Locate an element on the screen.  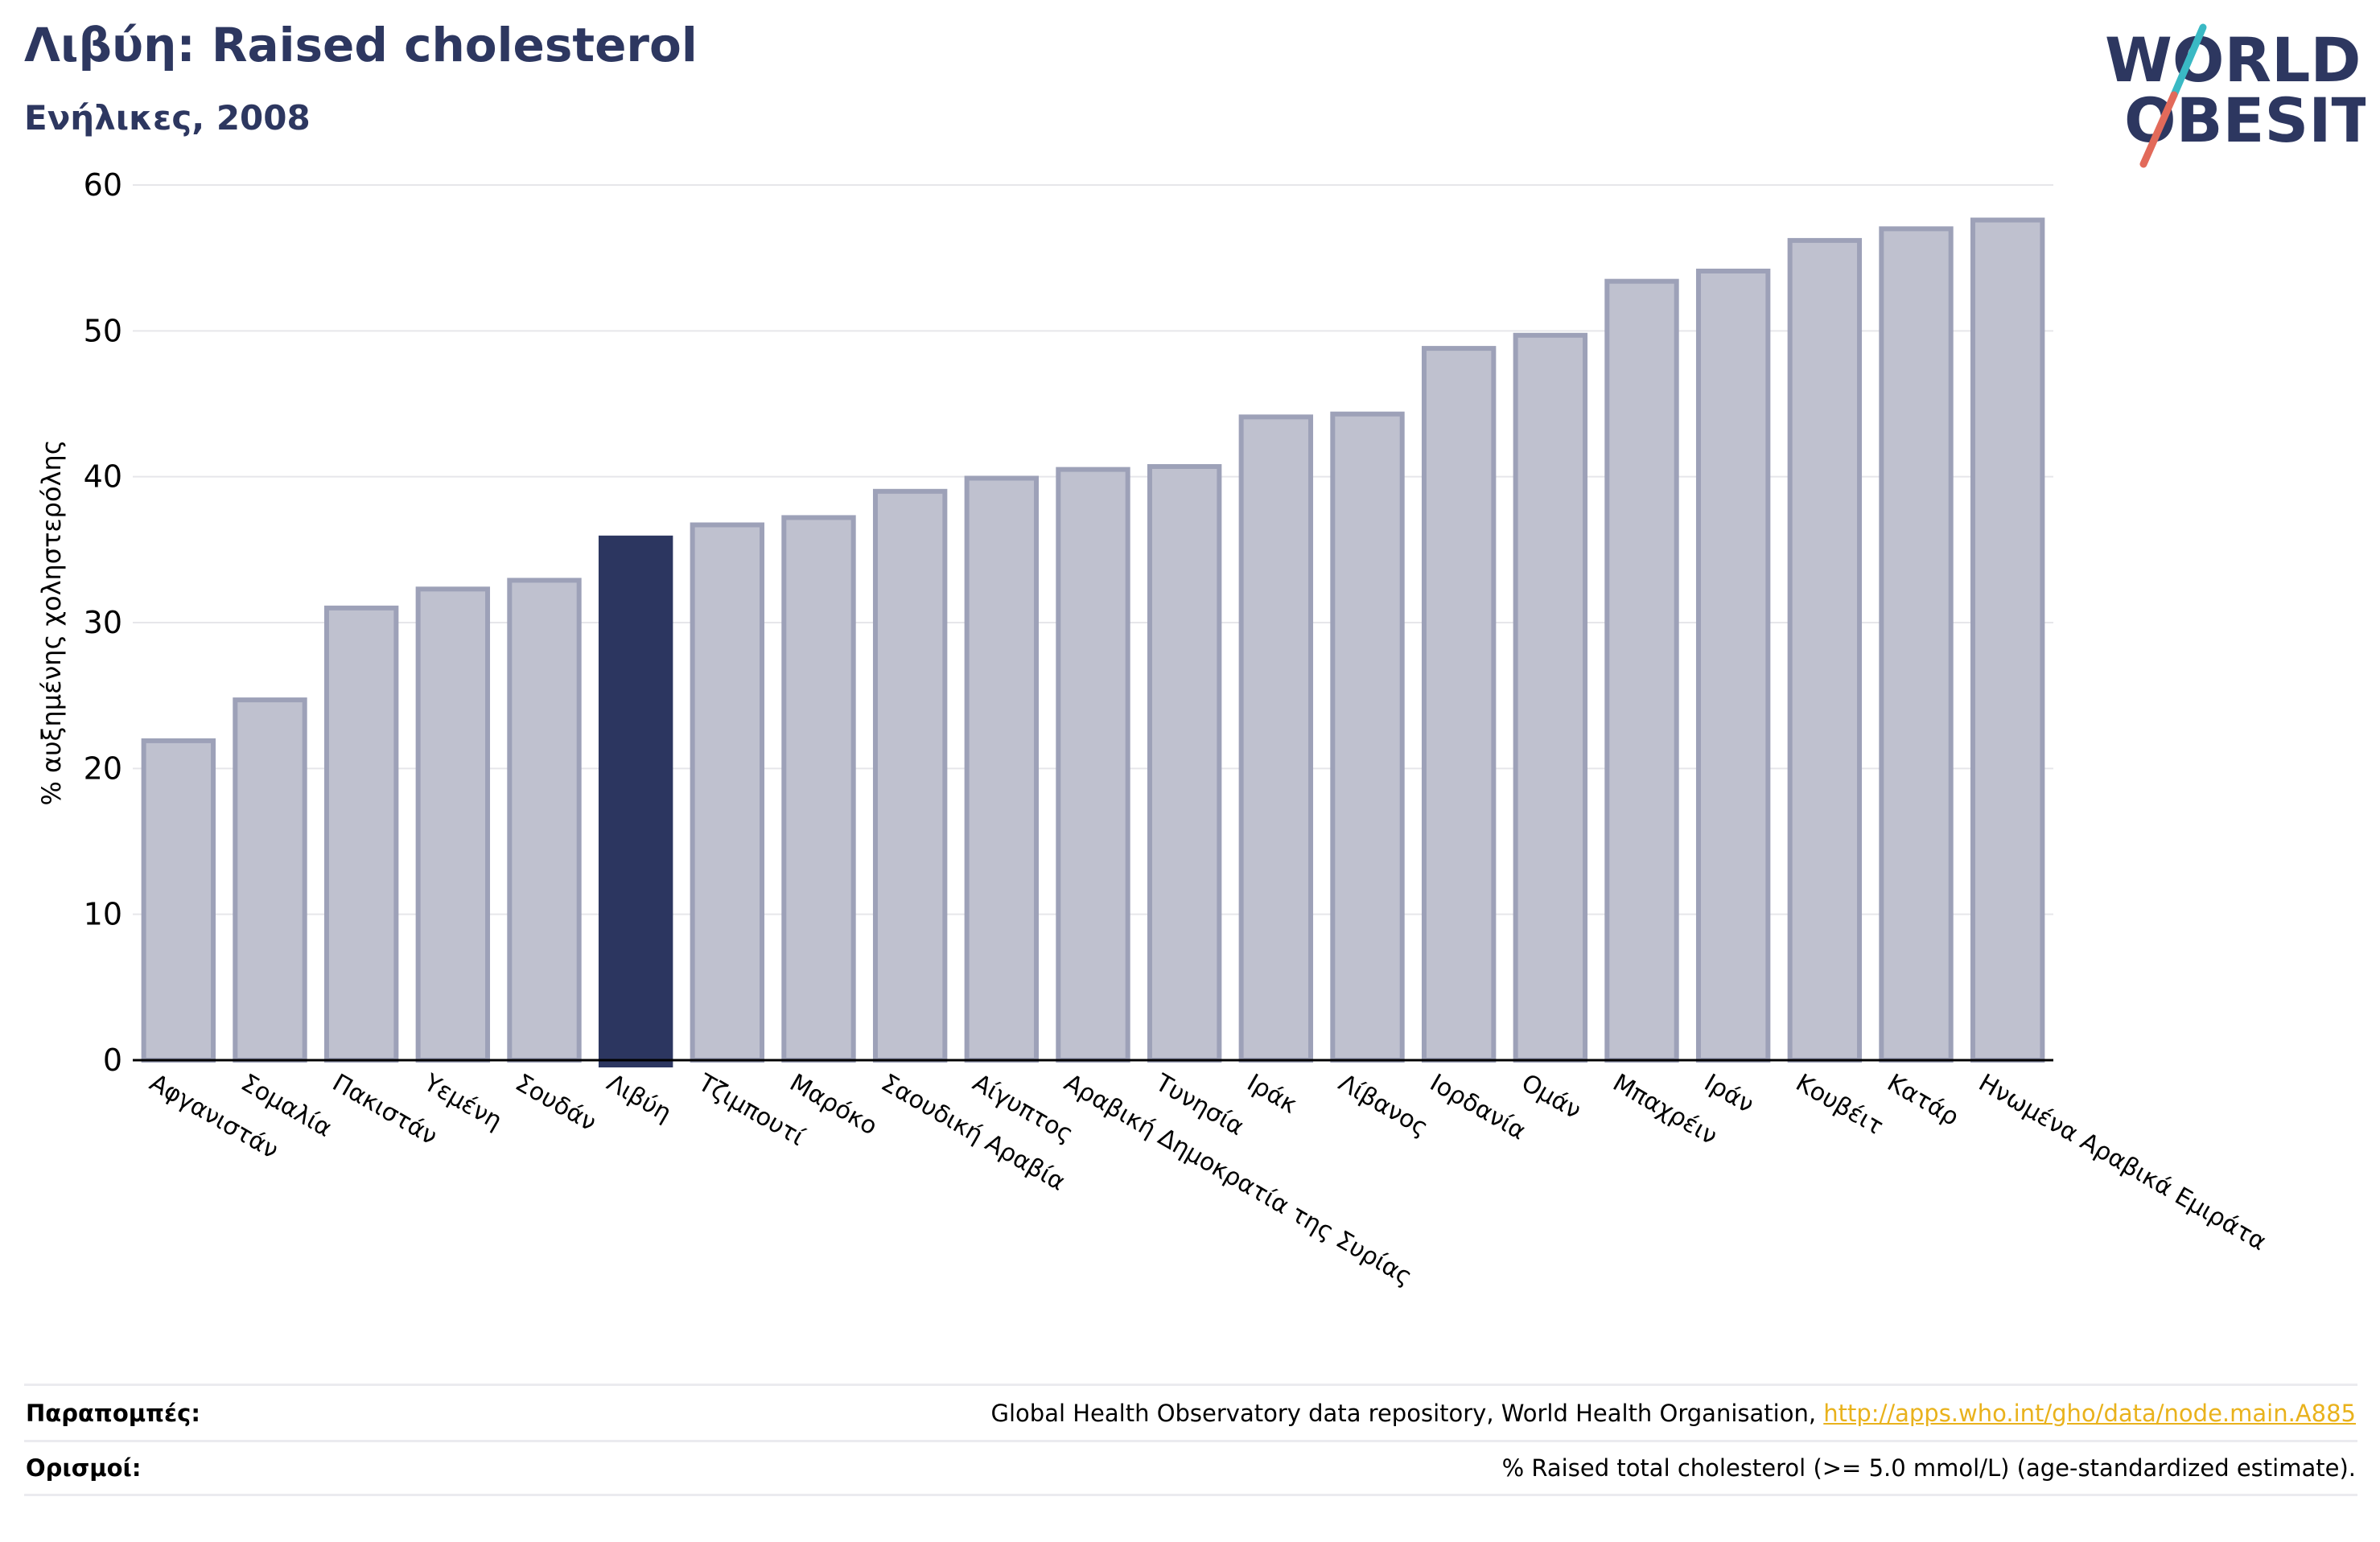
y-tick-label: 50 is located at coordinates (103, 330).